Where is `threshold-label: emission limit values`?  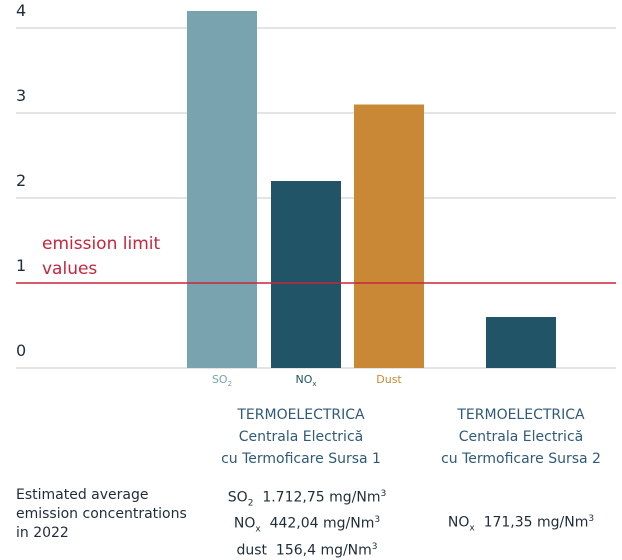 threshold-label: emission limit values is located at coordinates (101, 256).